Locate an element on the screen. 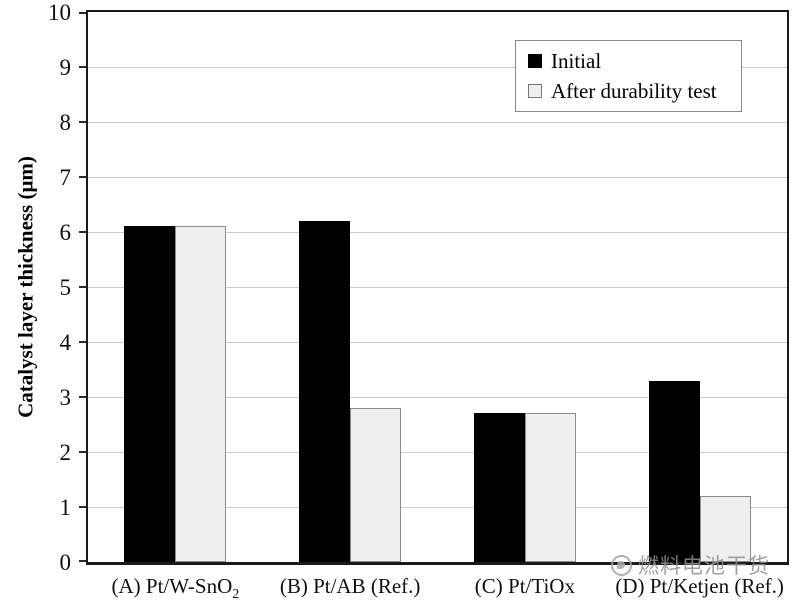  y-tick-label: 5 is located at coordinates (65, 287).